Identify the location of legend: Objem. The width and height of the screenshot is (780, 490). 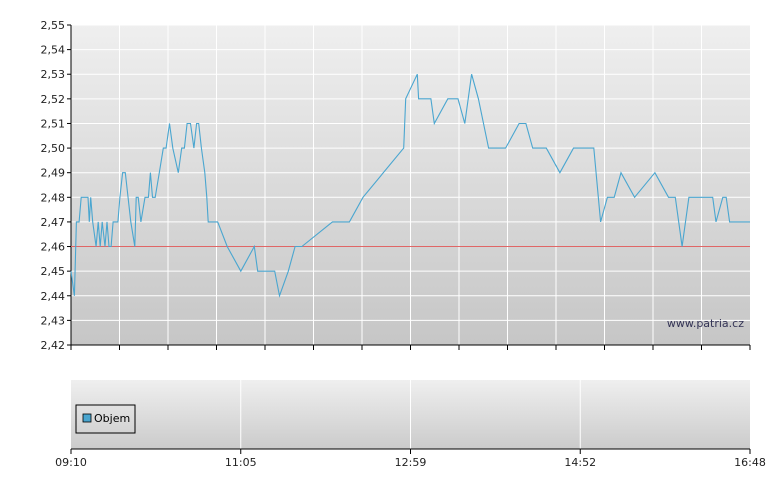
(105, 419).